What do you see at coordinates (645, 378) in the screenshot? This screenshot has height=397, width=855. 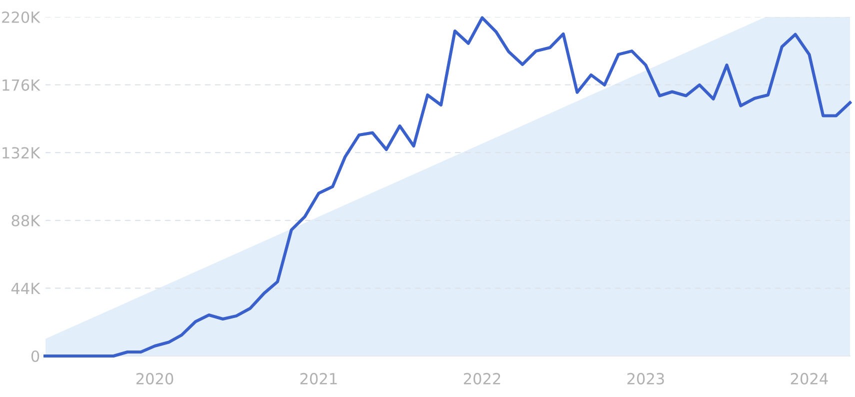 I see `x-tick-label: 2023` at bounding box center [645, 378].